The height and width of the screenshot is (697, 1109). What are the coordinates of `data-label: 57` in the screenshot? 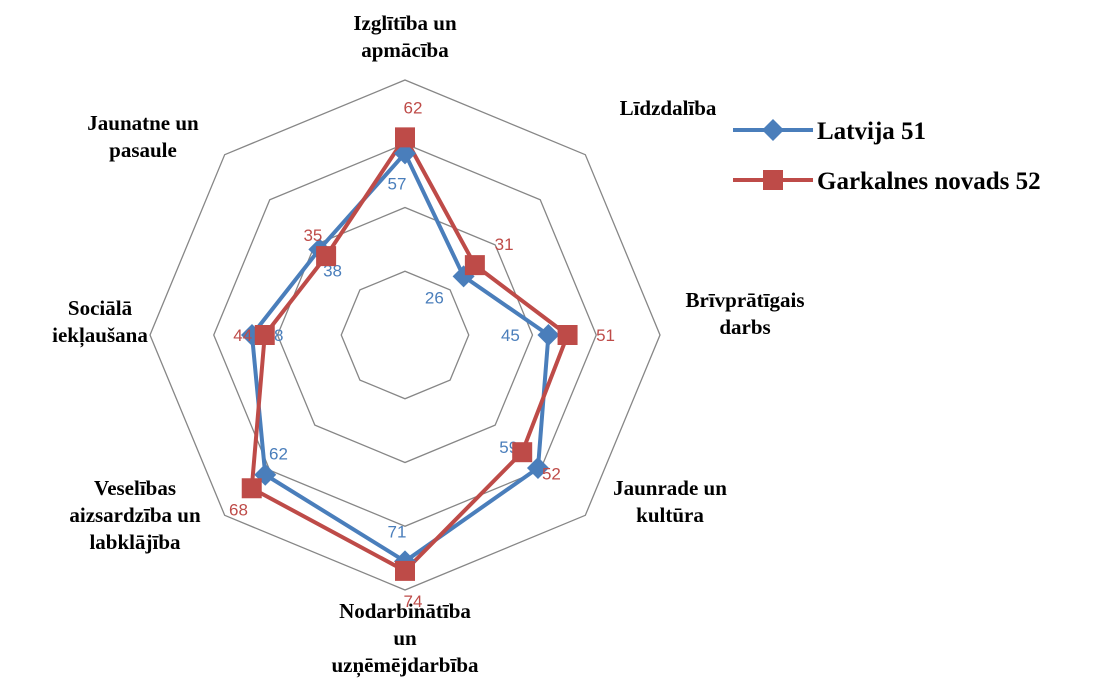 It's located at (397, 183).